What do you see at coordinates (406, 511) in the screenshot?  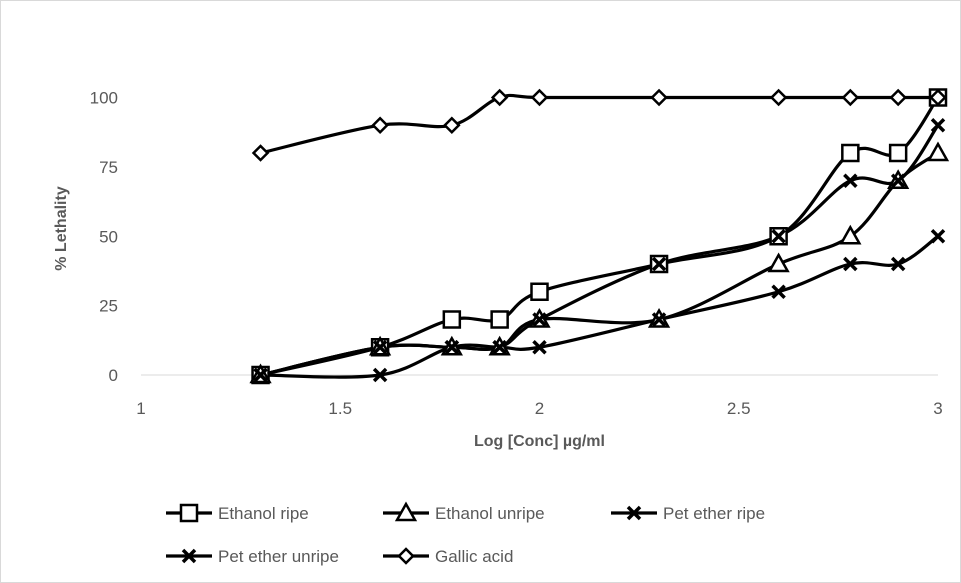 I see `legend-marker-ethanol-unripe` at bounding box center [406, 511].